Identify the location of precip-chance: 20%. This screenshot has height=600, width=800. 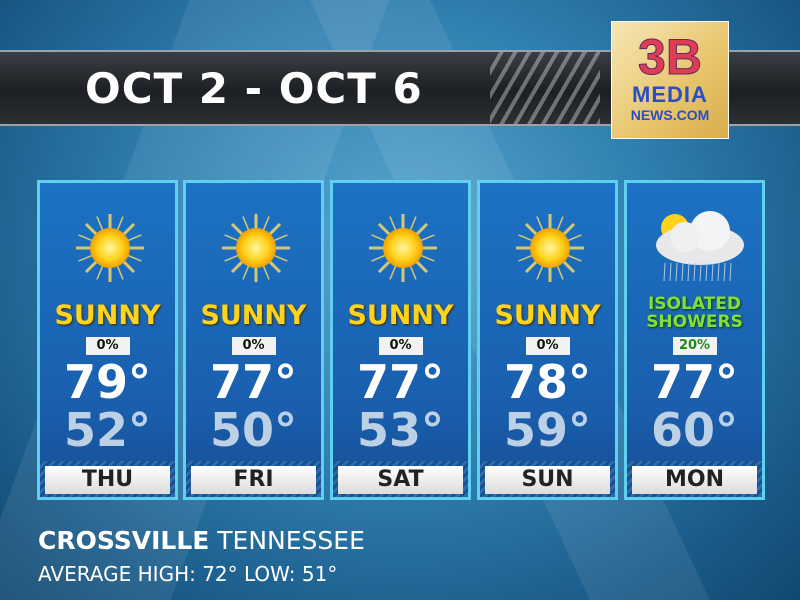
(694, 346).